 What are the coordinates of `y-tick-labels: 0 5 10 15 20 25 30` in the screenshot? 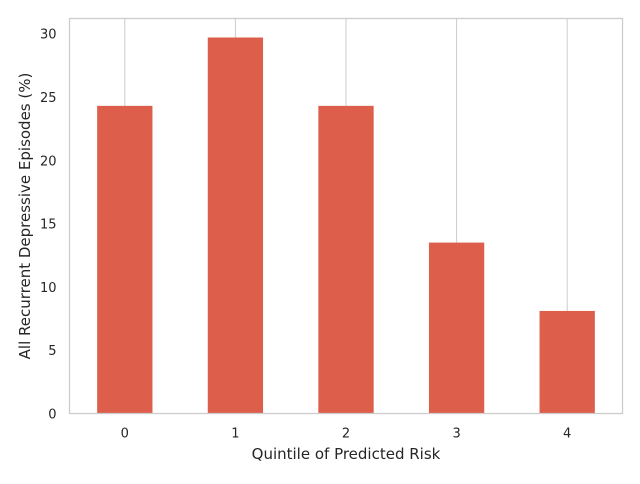 It's located at (48, 225).